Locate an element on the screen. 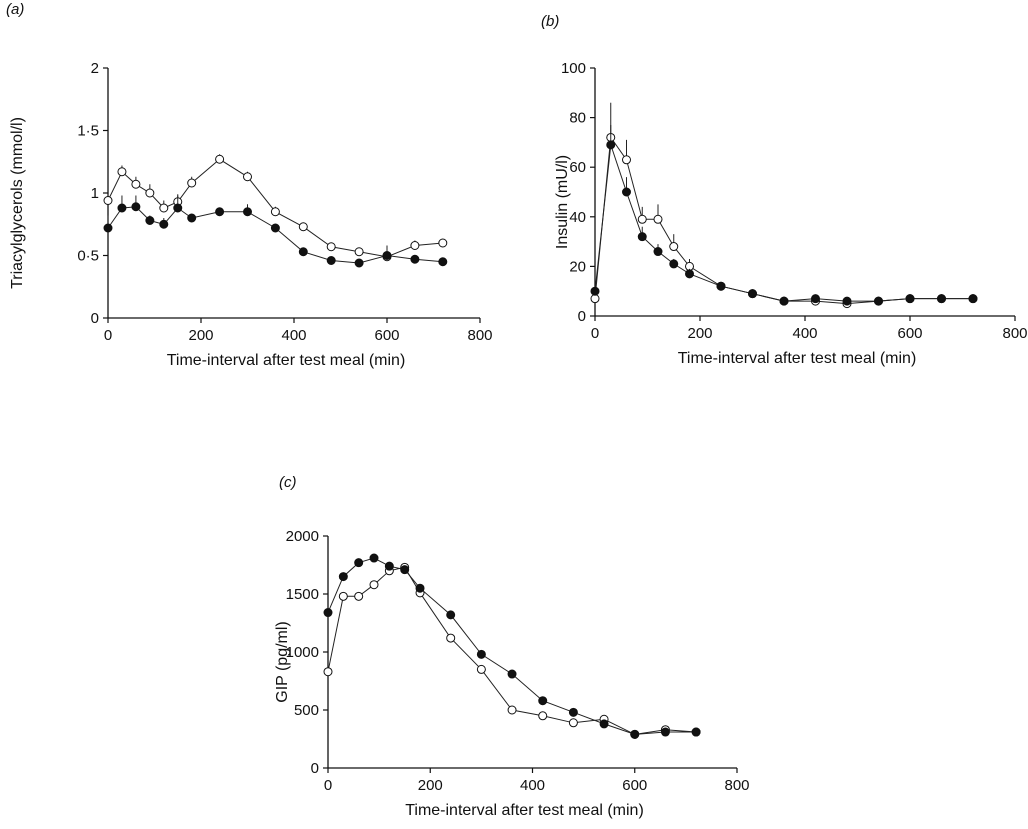  chart-1-series-open is located at coordinates (784, 205).